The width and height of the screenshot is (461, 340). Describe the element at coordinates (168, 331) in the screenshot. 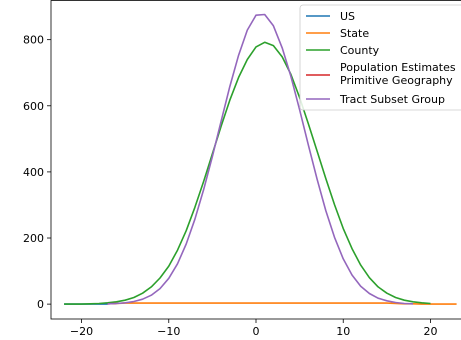

I see `x-tick-label: −10` at that location.